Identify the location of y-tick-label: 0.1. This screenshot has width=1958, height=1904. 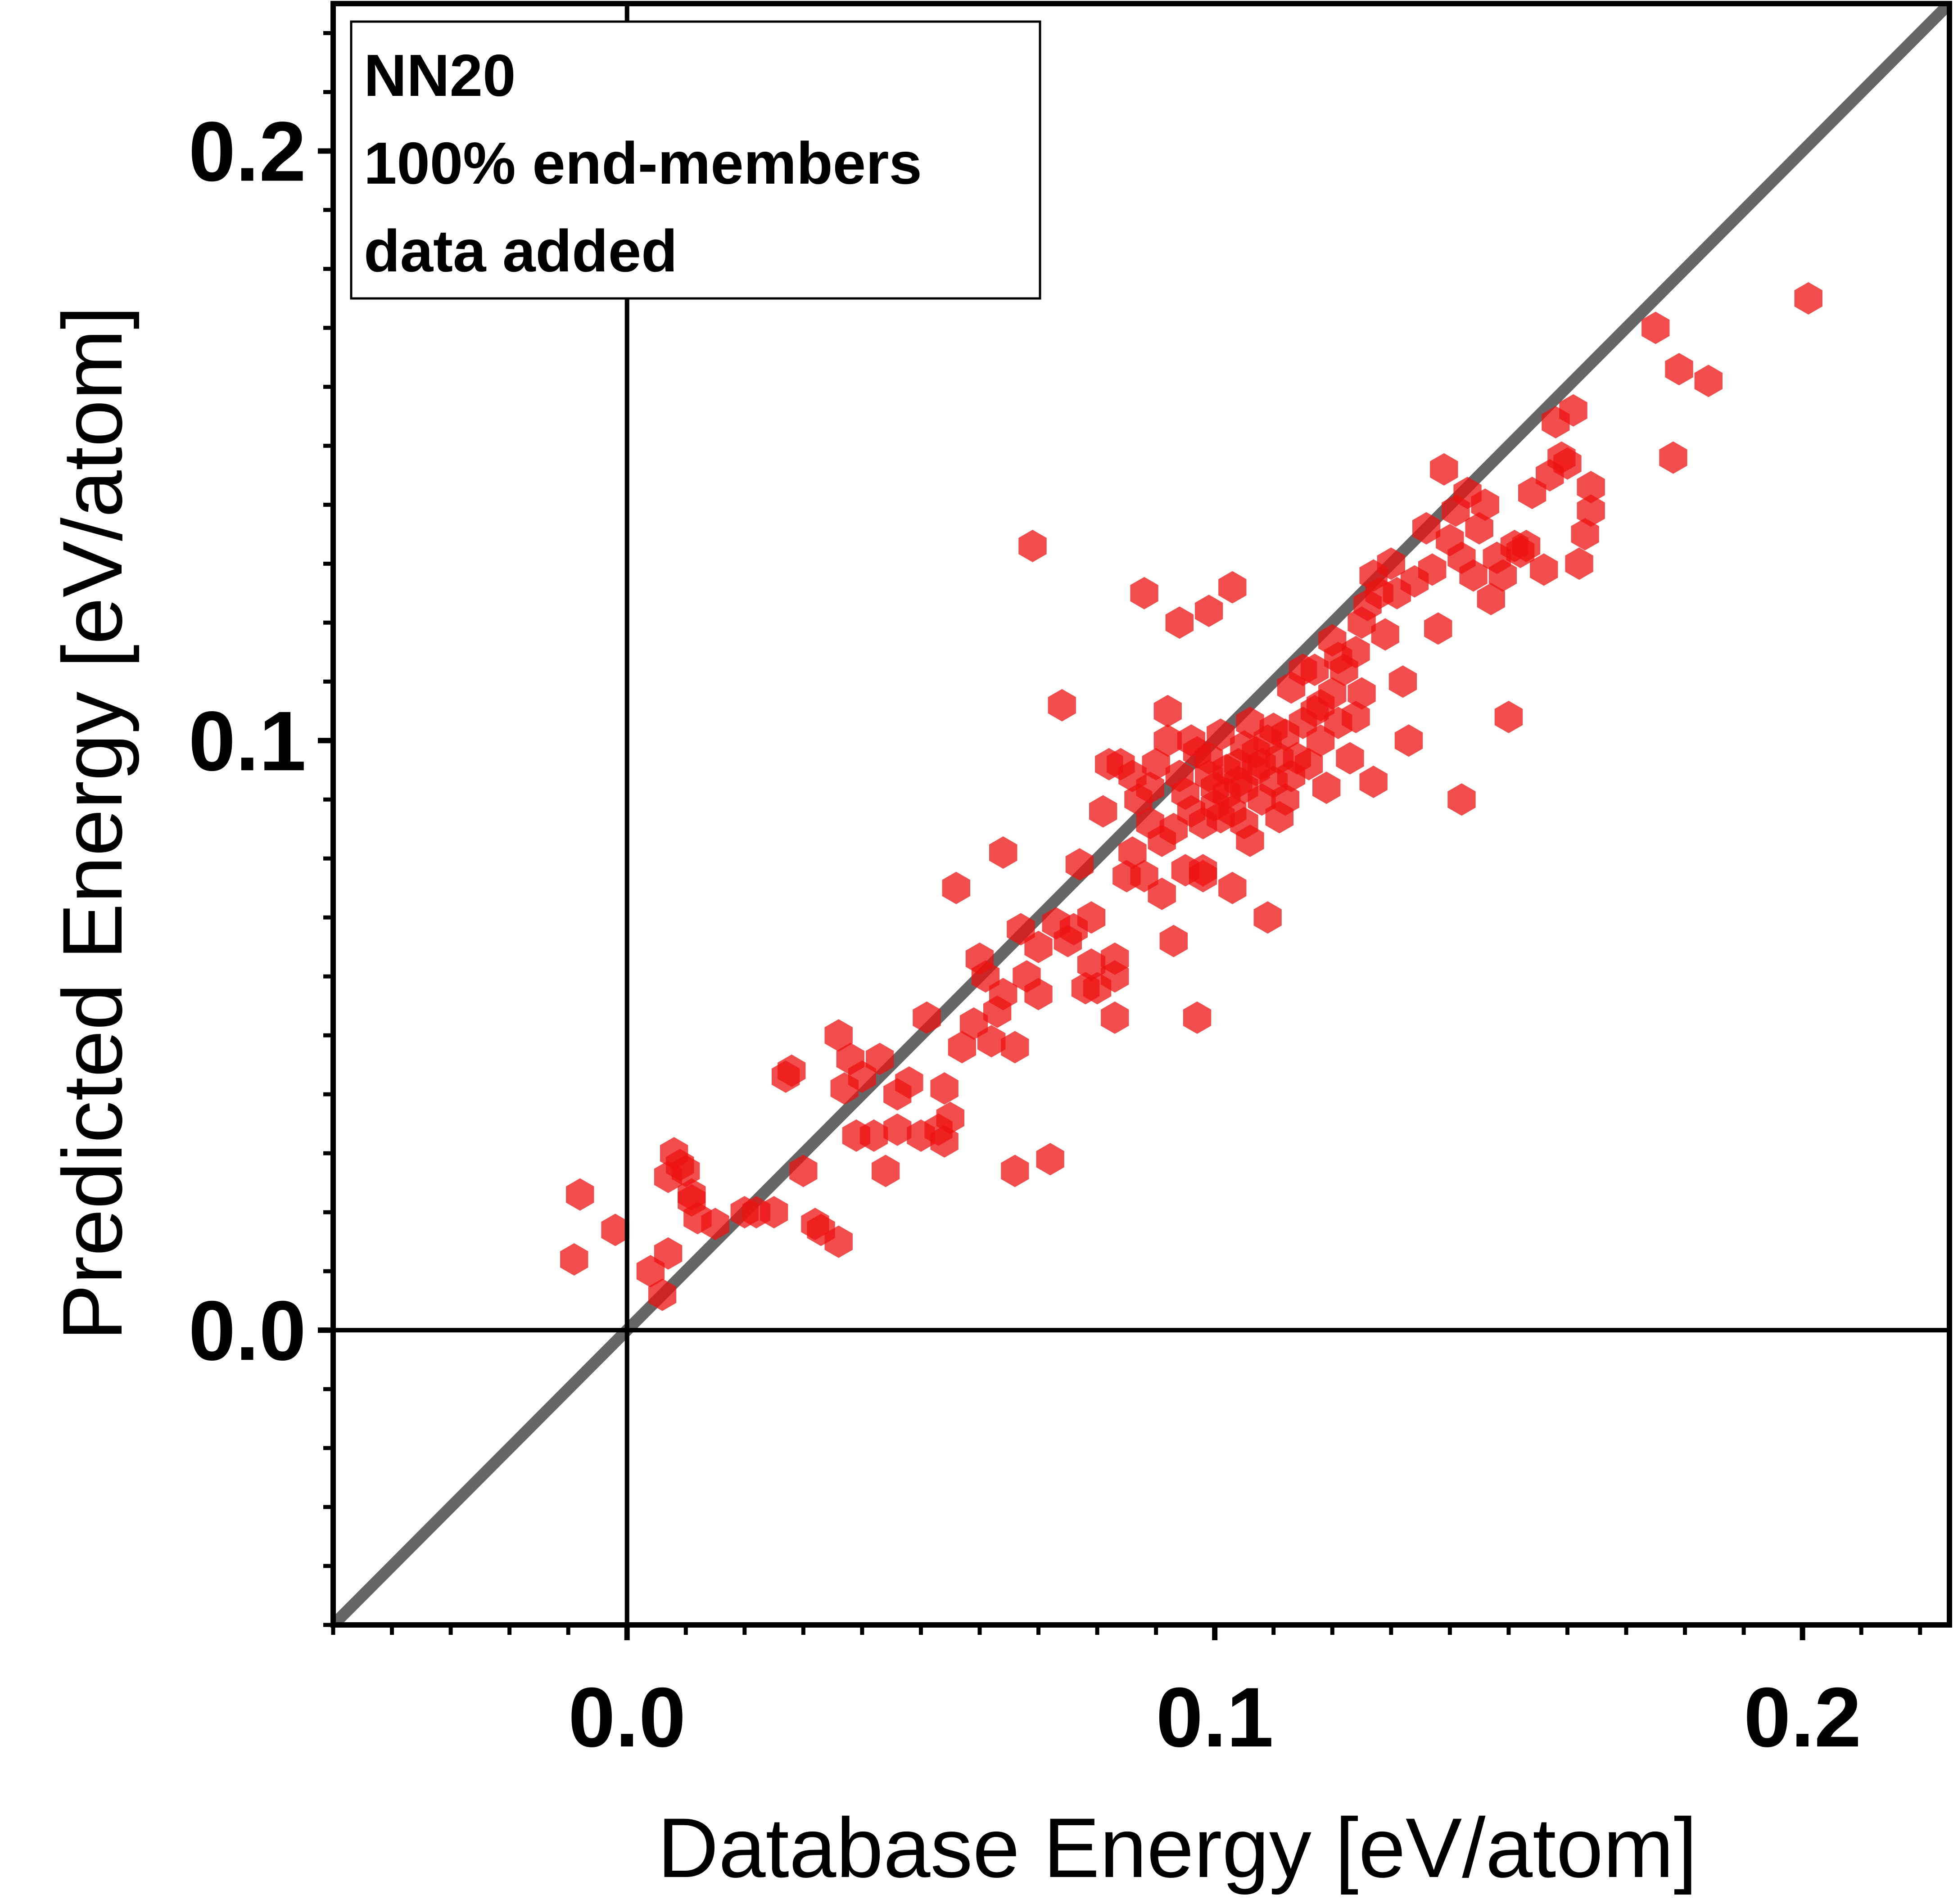
(247, 741).